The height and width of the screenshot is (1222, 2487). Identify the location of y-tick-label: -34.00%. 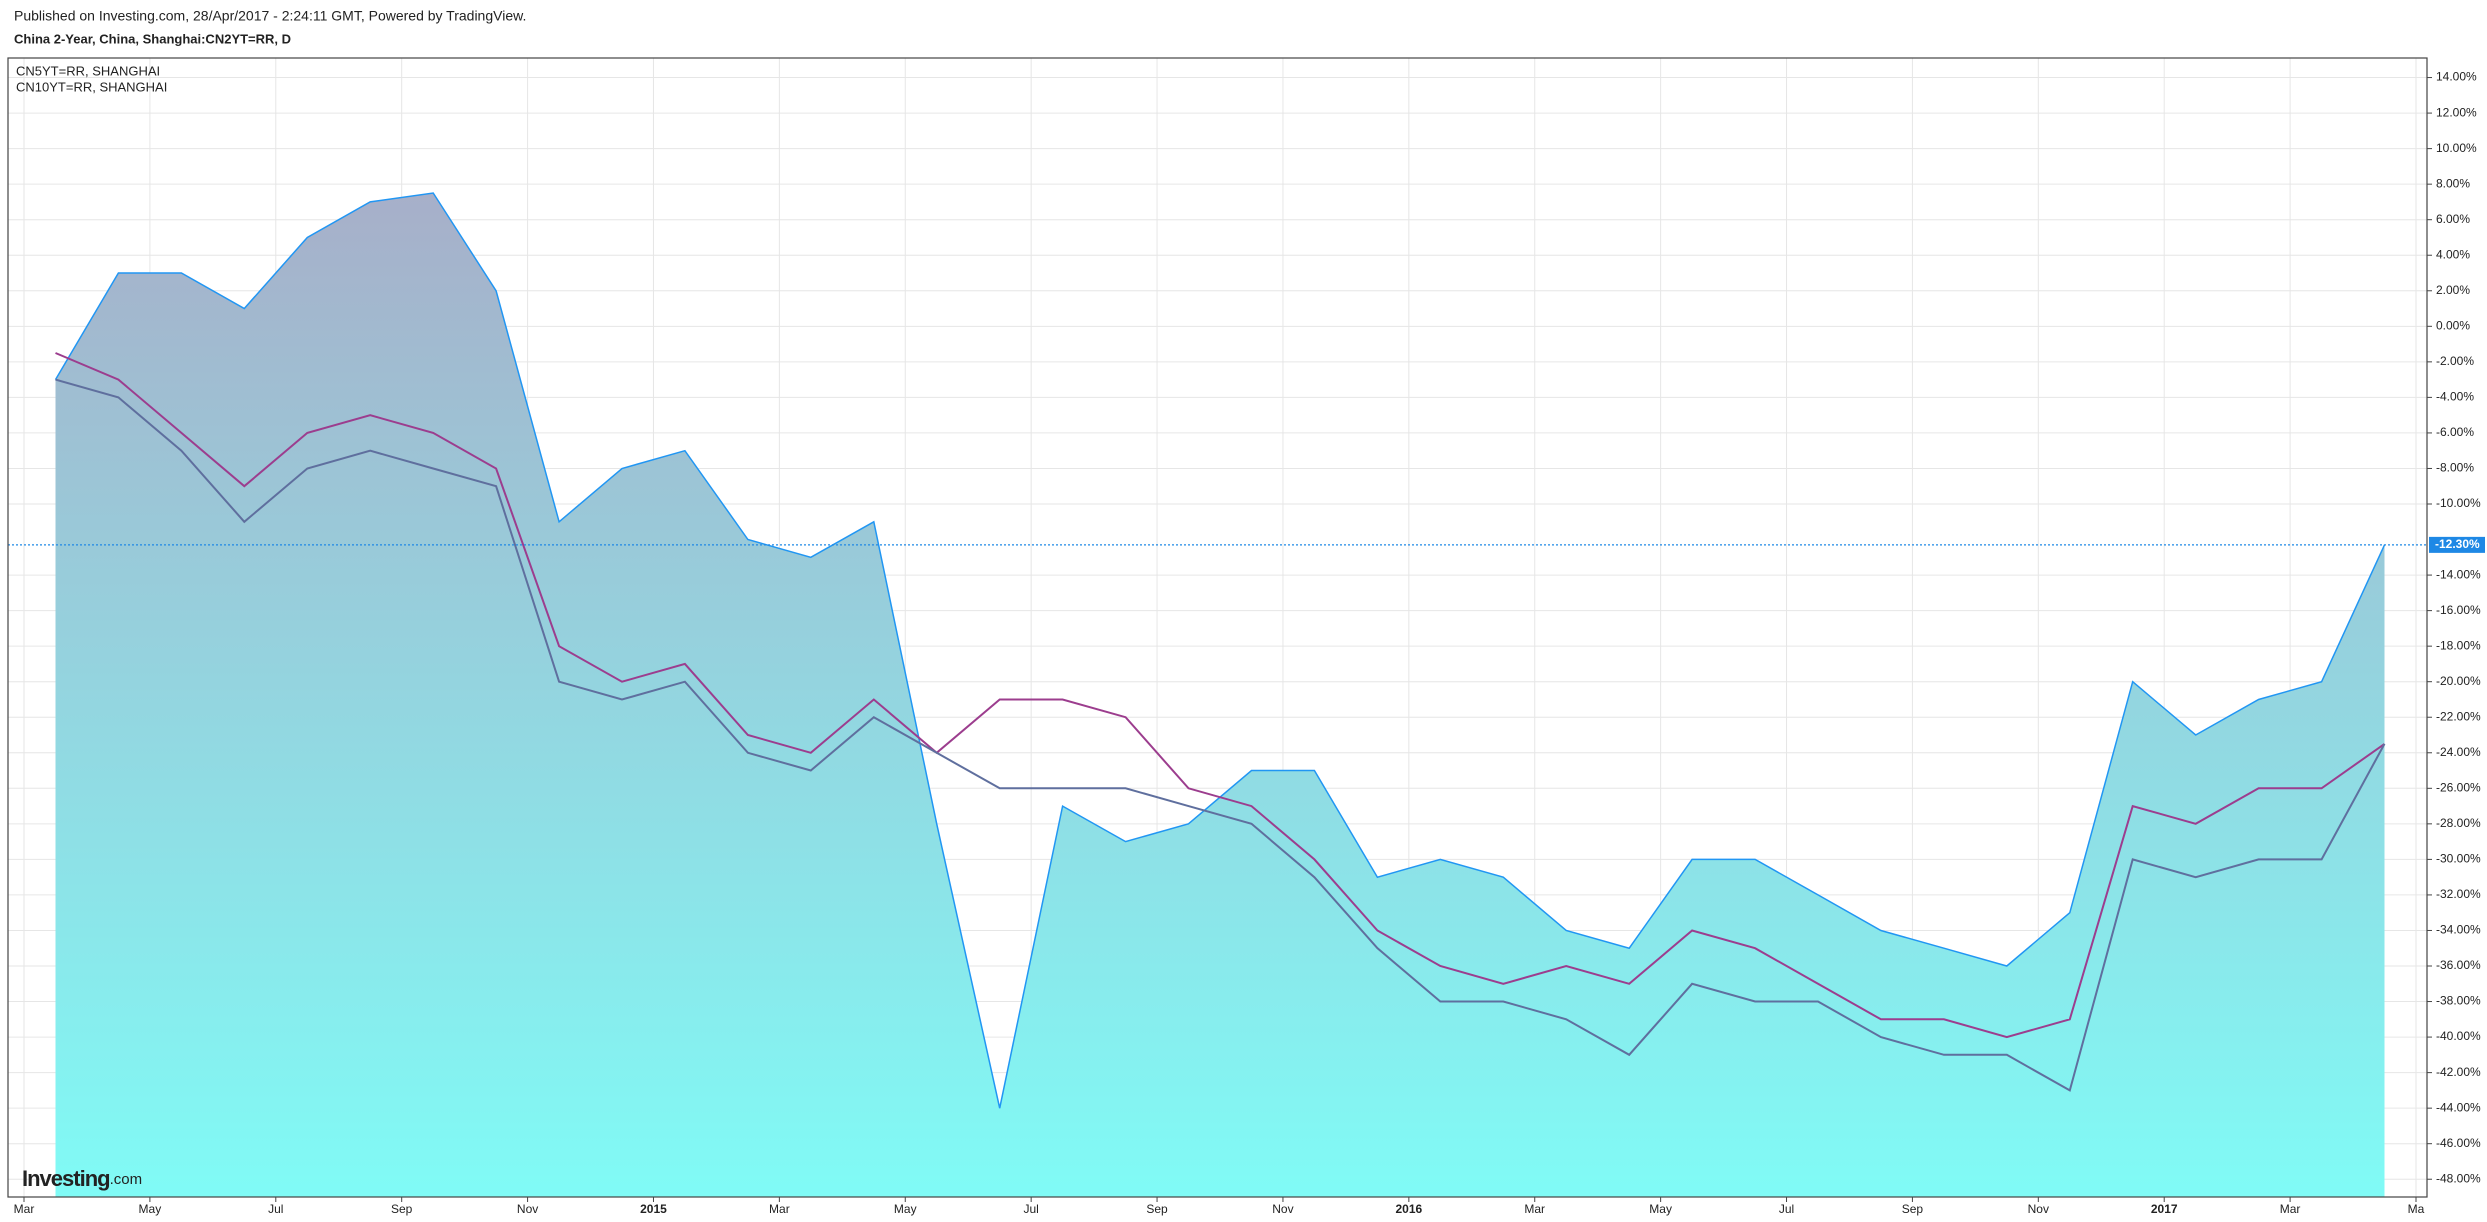
(2458, 930).